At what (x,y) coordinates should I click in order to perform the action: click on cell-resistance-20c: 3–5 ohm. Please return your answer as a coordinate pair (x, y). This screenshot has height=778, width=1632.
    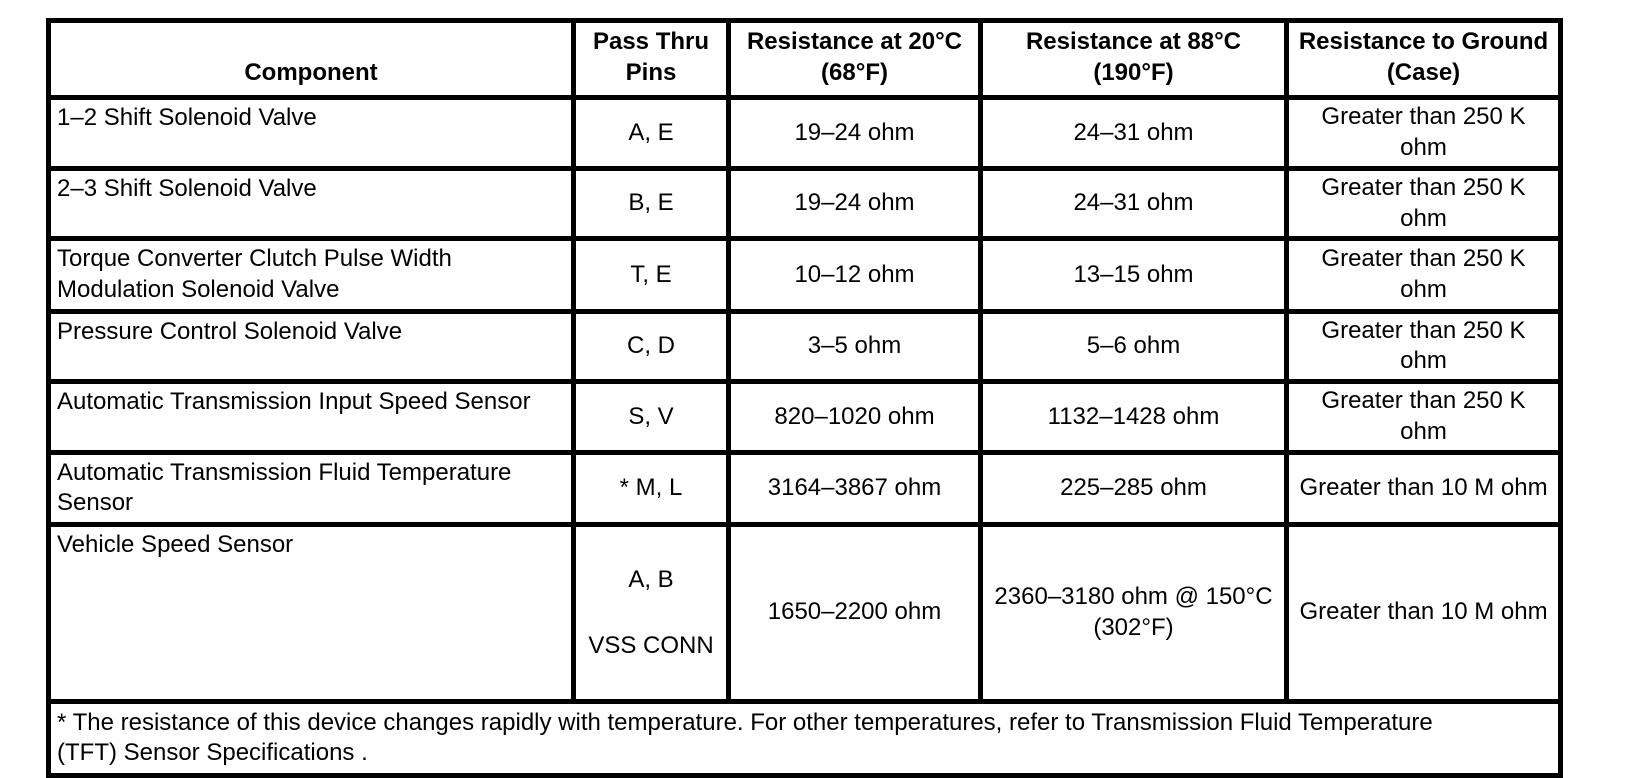
    Looking at the image, I should click on (854, 346).